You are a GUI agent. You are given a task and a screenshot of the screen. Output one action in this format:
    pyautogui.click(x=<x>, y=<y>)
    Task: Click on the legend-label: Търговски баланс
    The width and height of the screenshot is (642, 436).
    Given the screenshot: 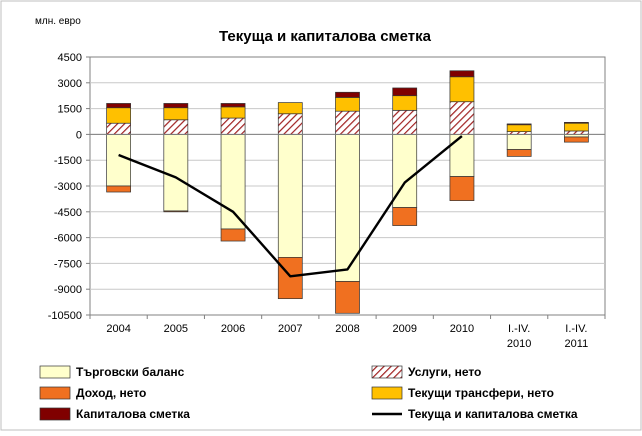 What is the action you would take?
    pyautogui.click(x=130, y=372)
    